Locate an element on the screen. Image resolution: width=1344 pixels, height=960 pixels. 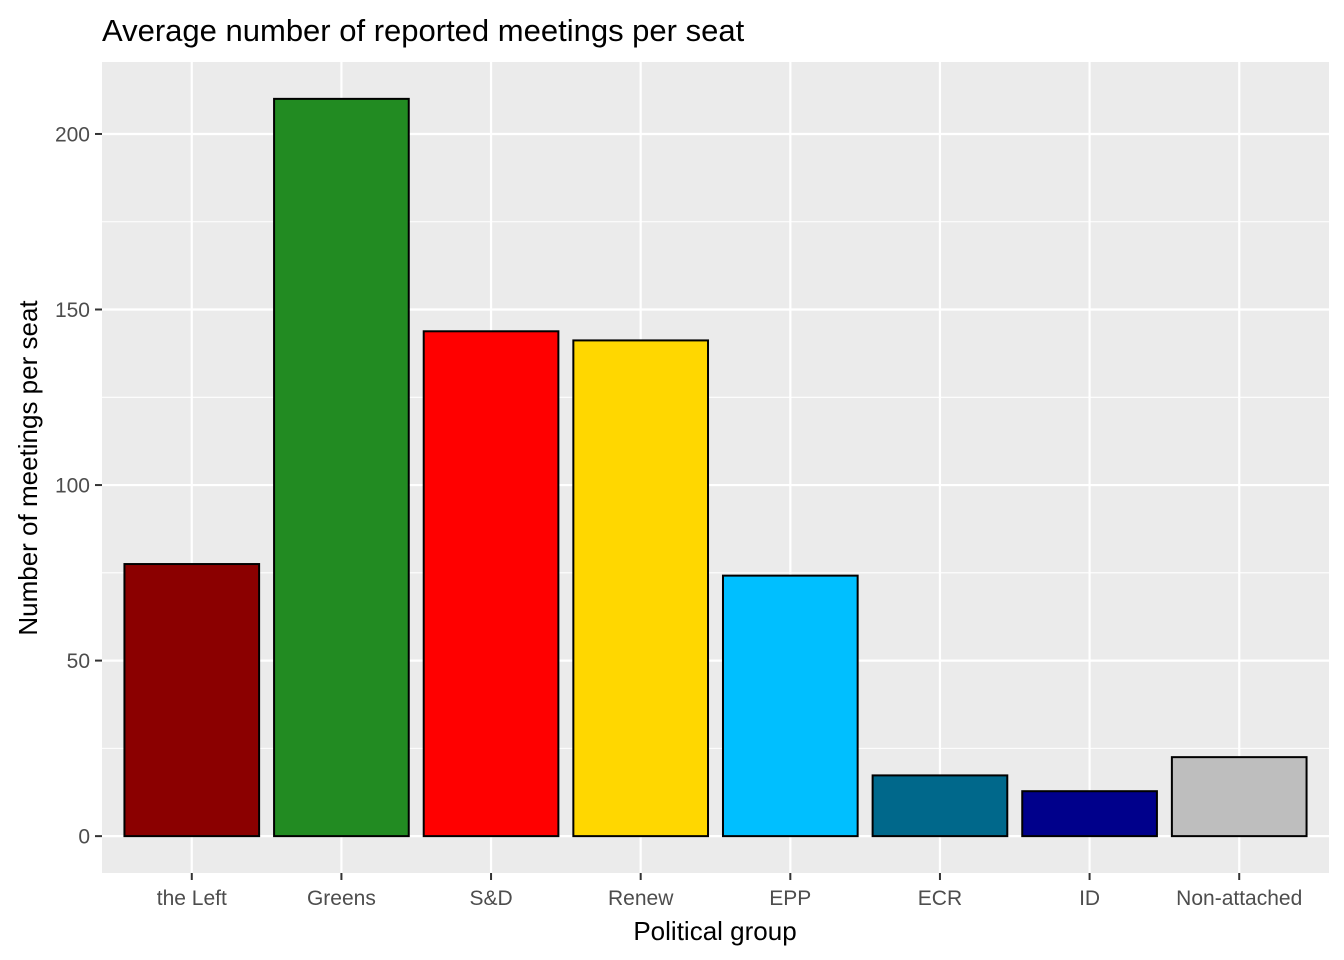
x-tick-label: ID is located at coordinates (1089, 898).